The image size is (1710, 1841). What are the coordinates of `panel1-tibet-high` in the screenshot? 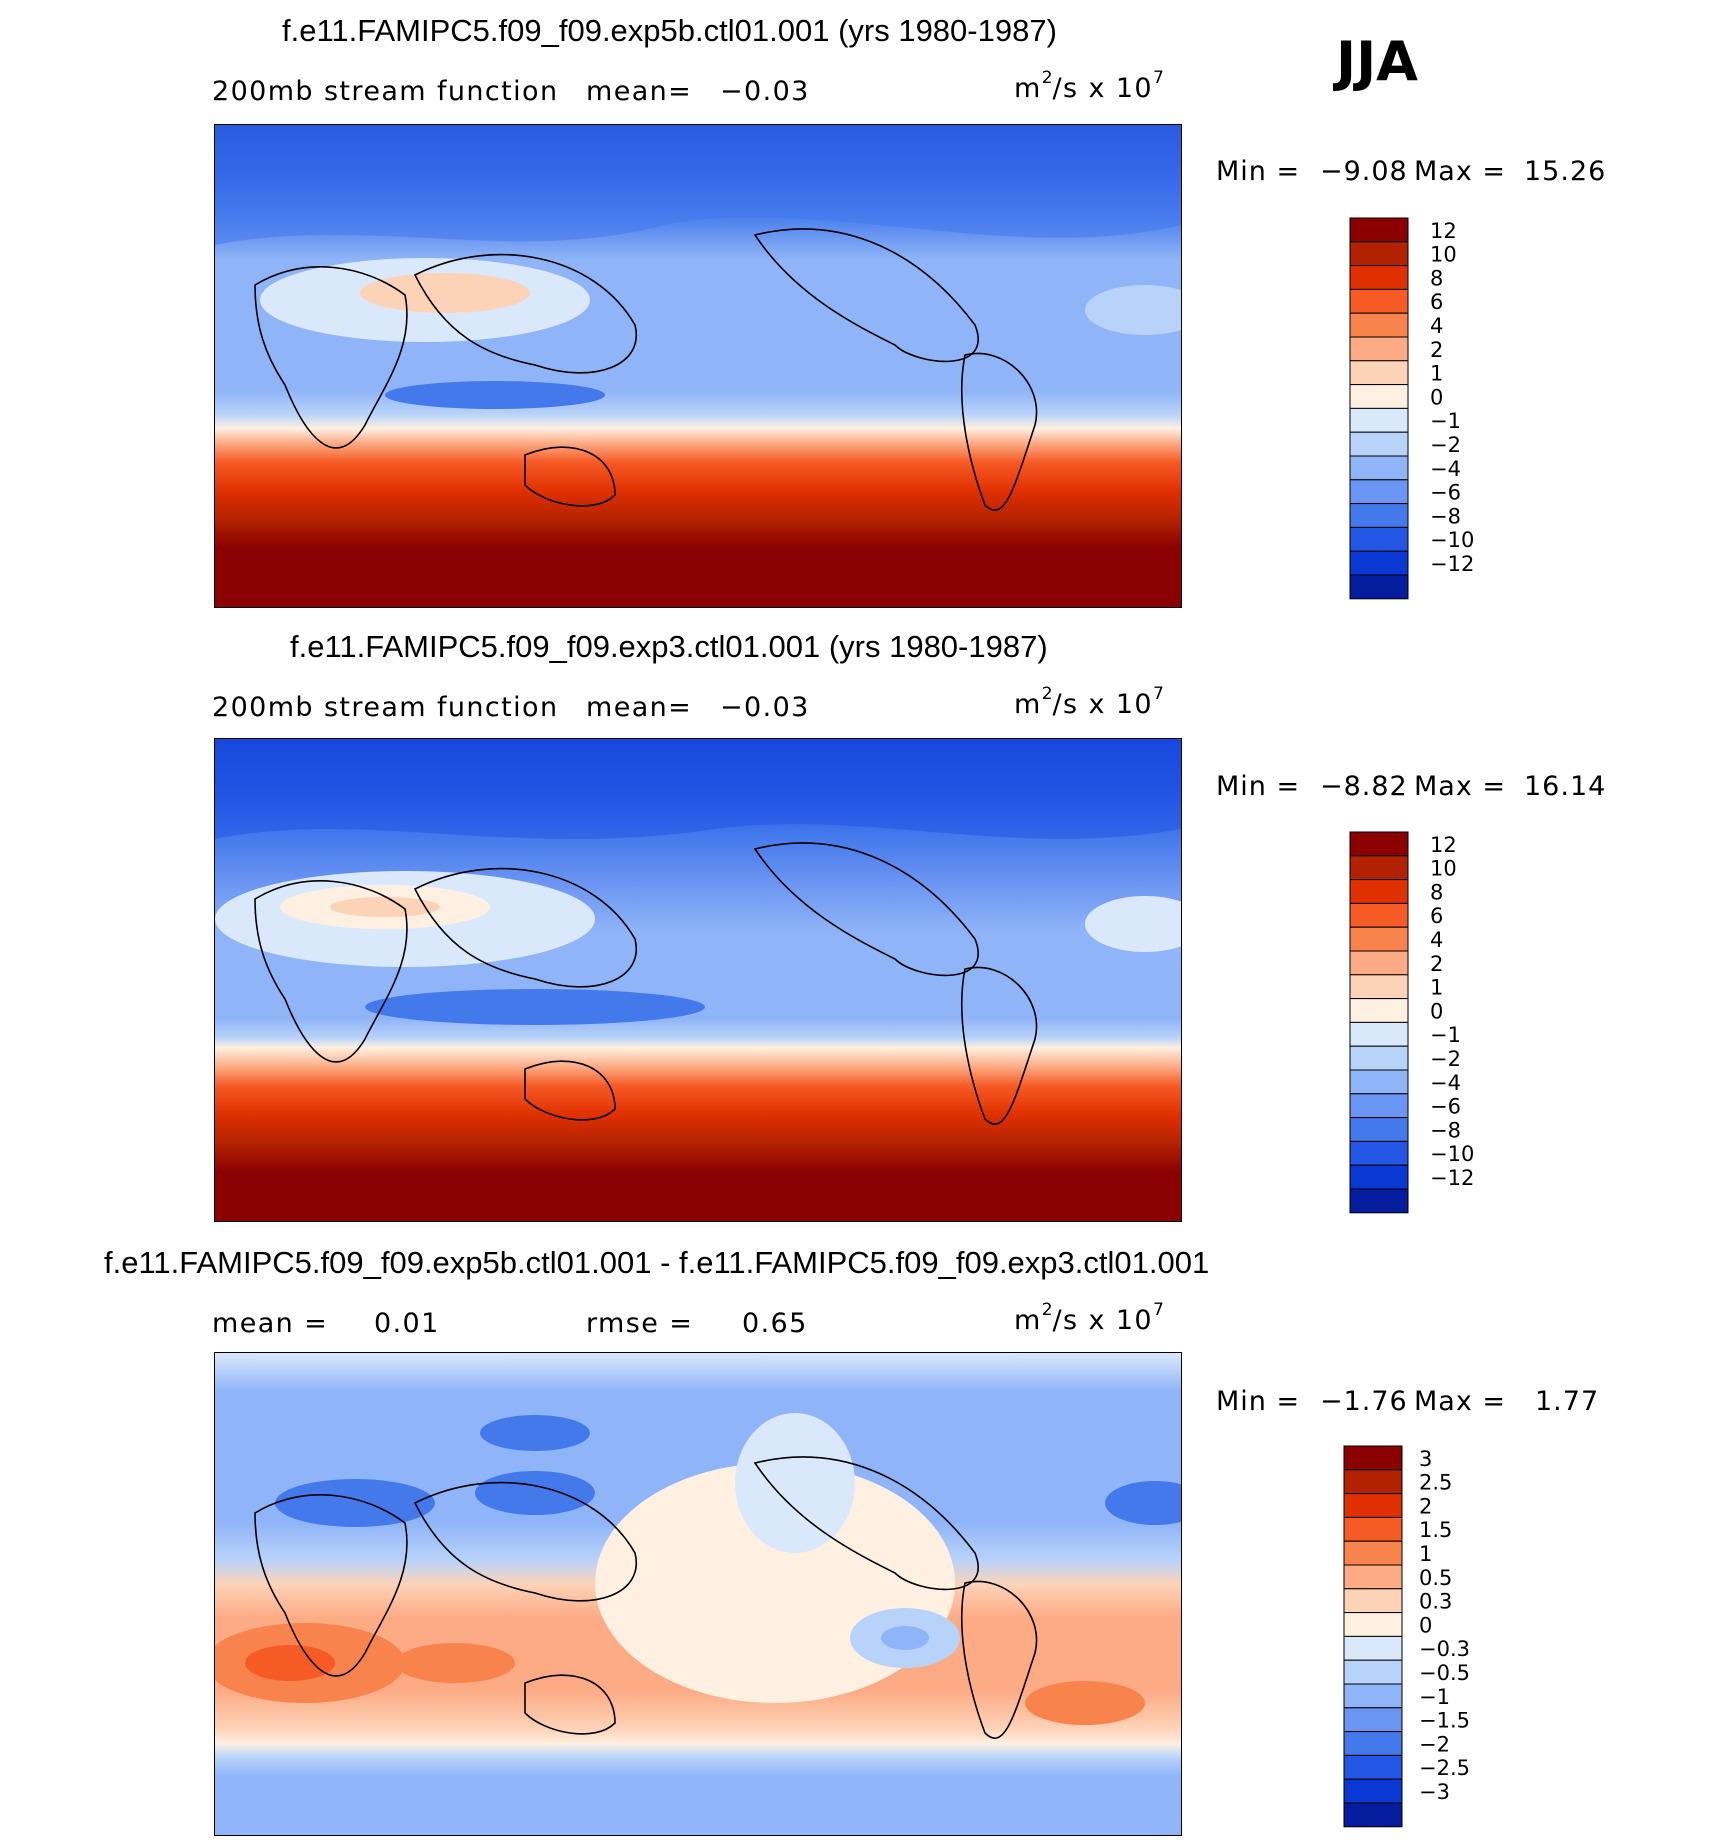 It's located at (445, 293).